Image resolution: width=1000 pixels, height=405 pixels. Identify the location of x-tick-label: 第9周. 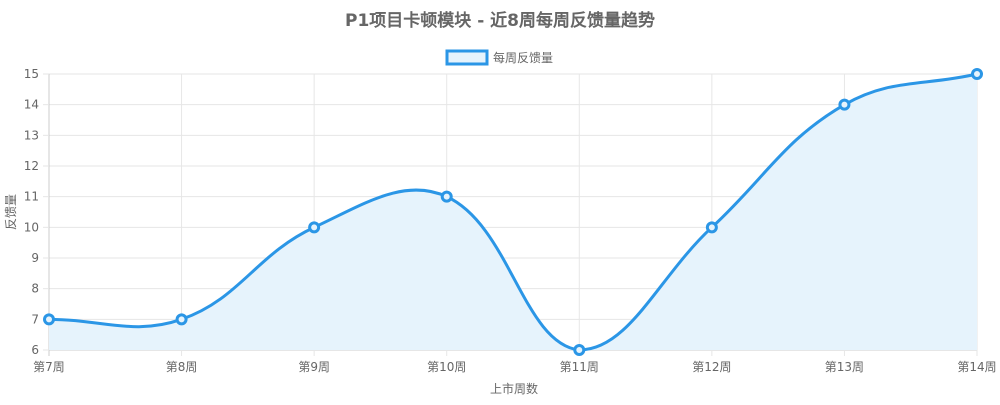
(314, 367).